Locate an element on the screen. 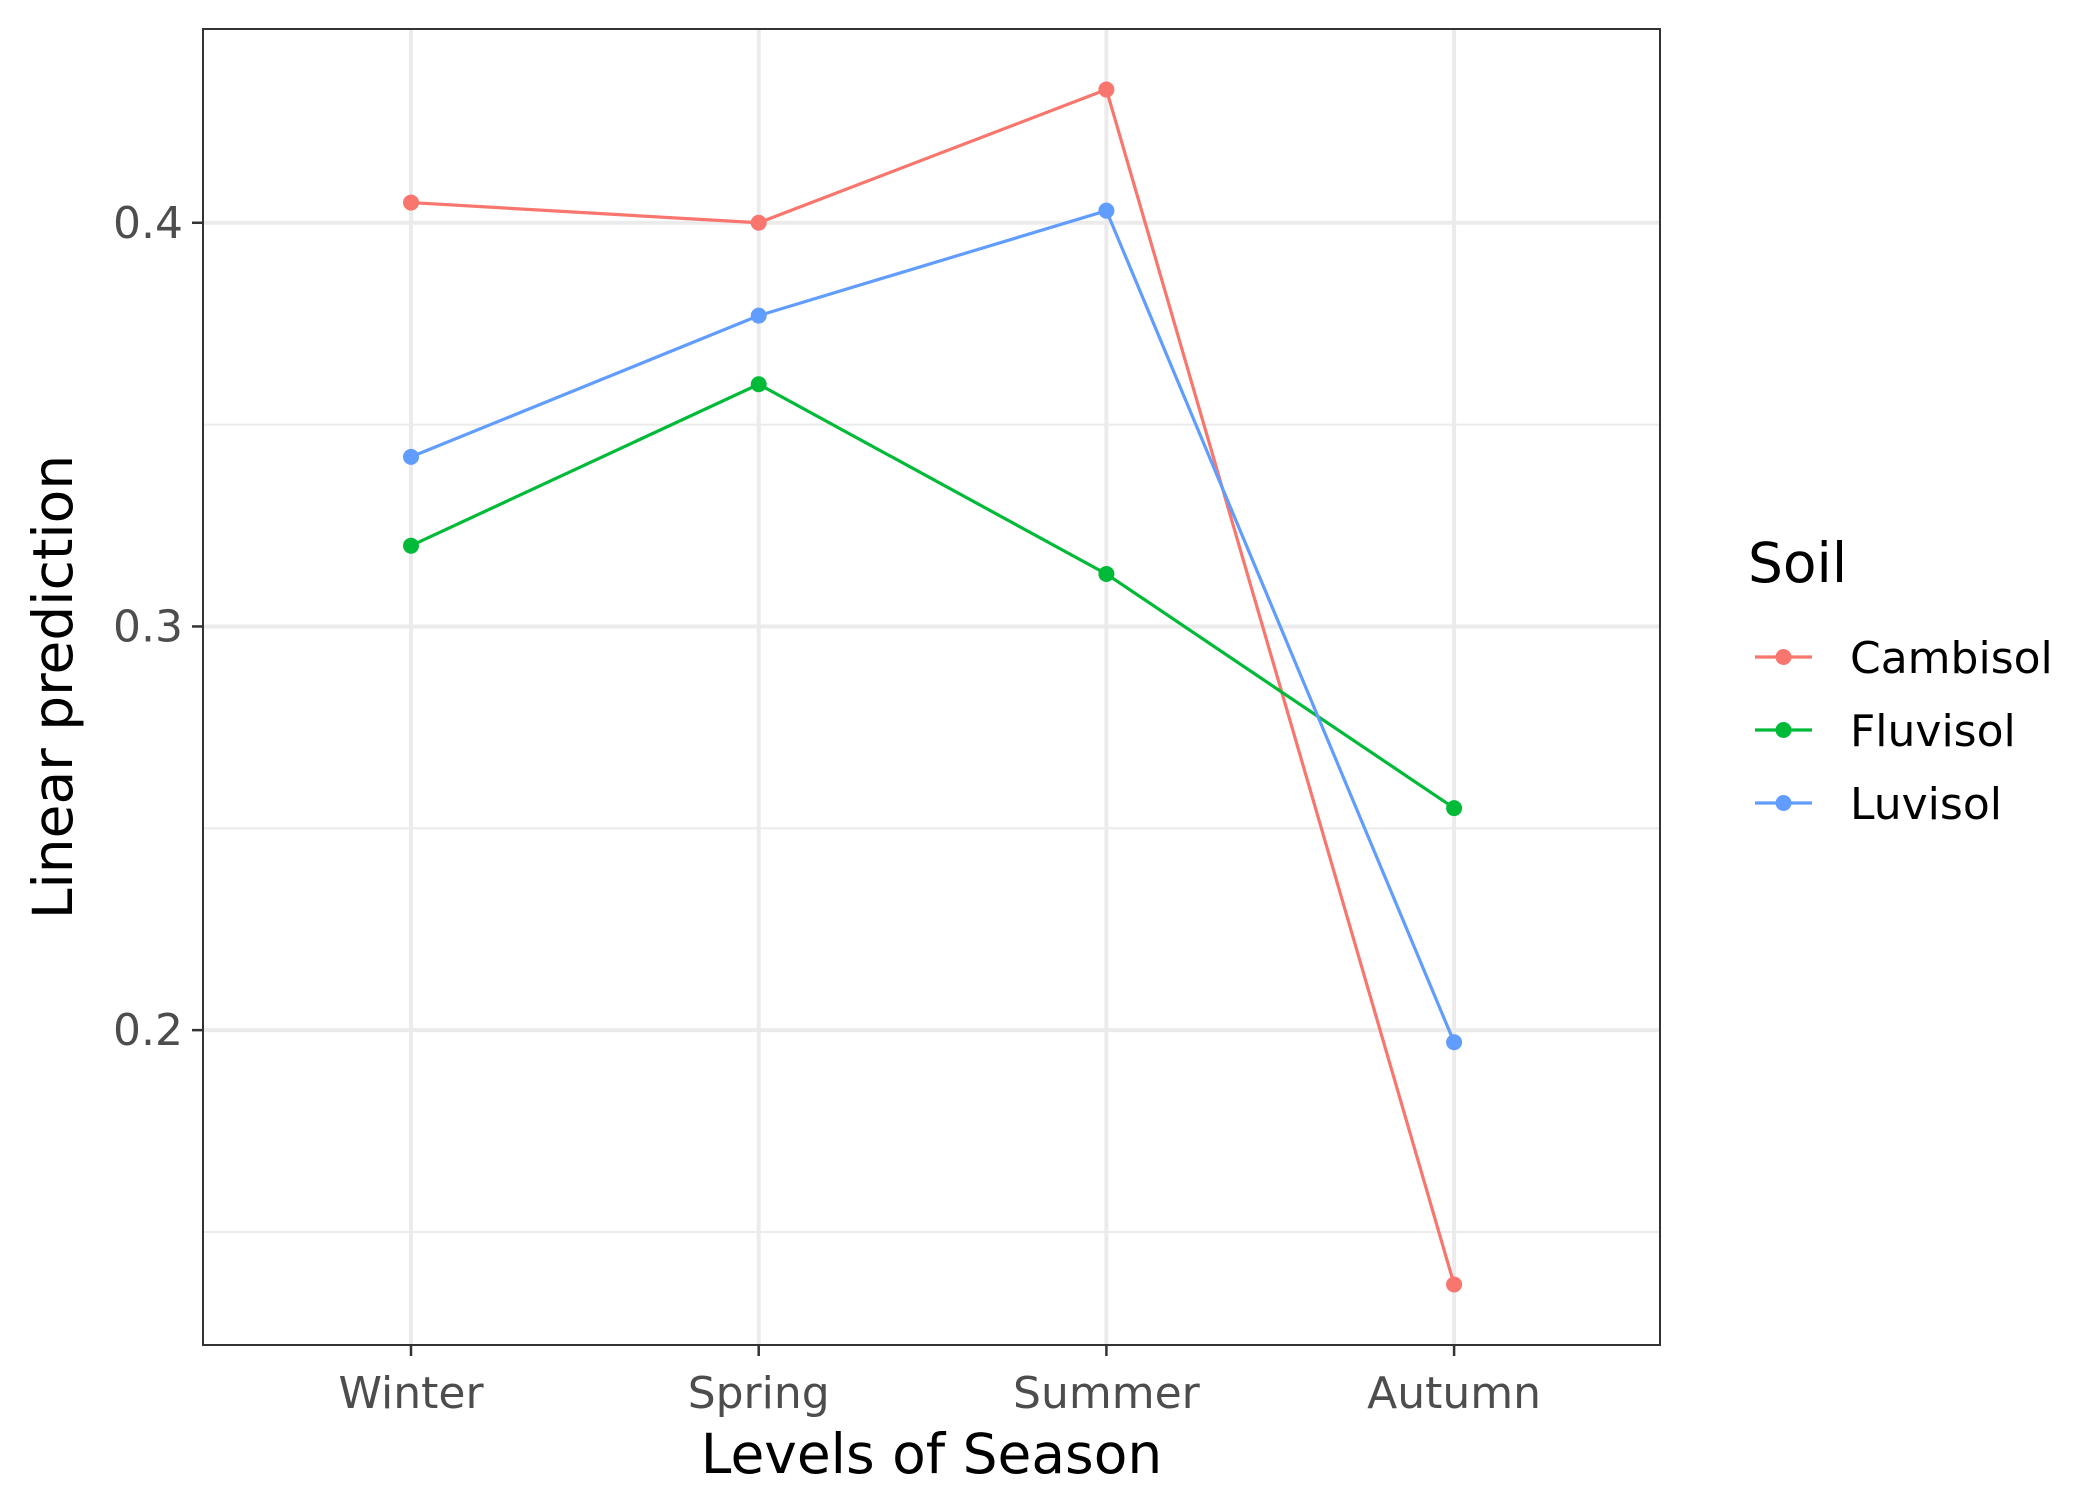 The width and height of the screenshot is (2100, 1500). legend-item-cambisol: Cambisol is located at coordinates (1904, 658).